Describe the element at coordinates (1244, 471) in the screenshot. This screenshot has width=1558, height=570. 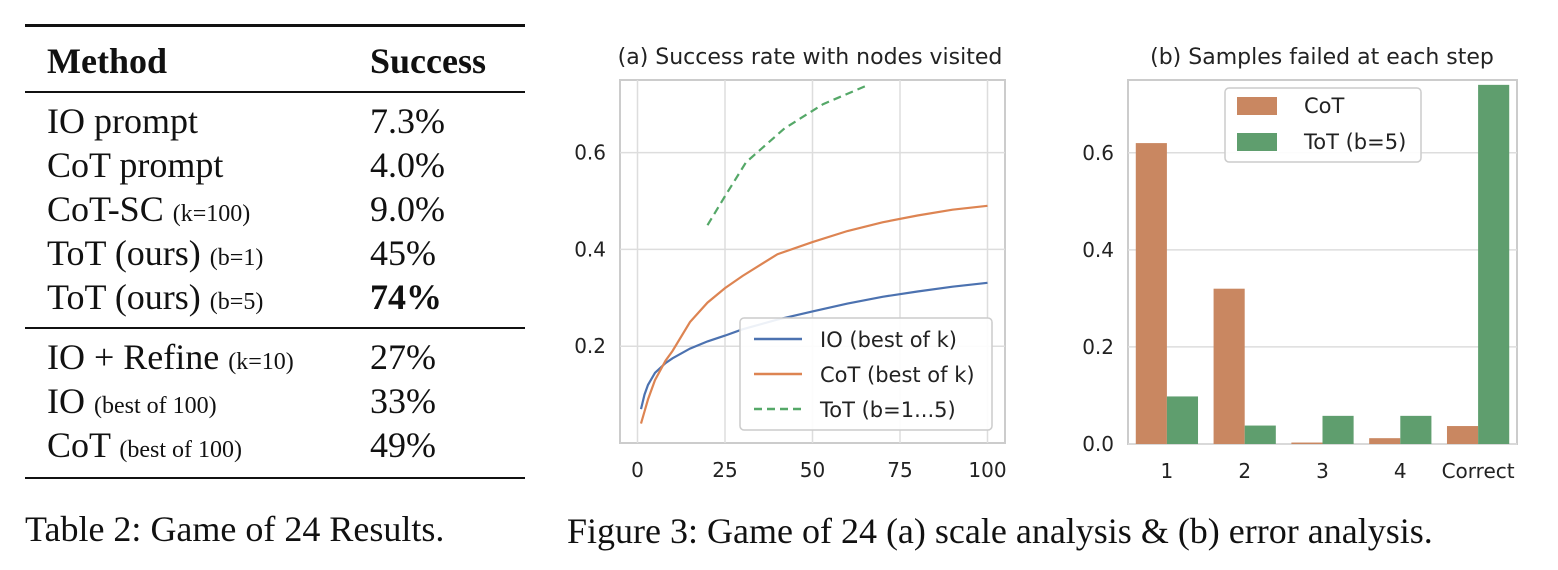
I see `chart-b-xtick-label: 2` at that location.